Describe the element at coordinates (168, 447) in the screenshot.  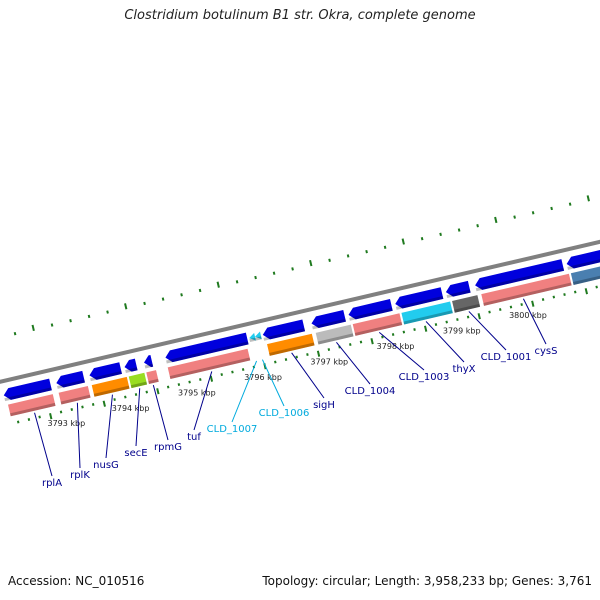
I see `gene-label: rpmG` at that location.